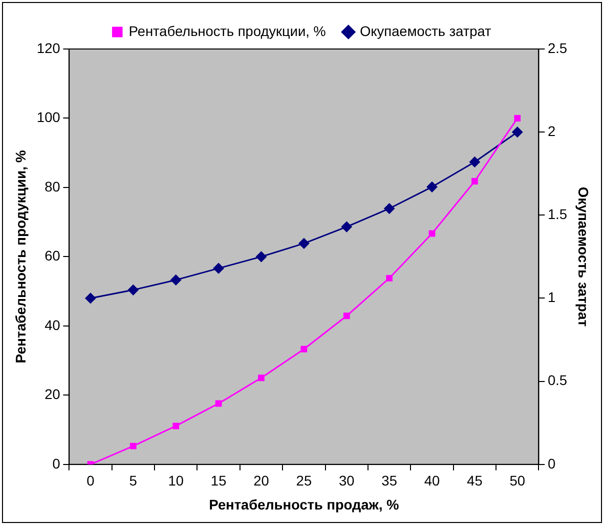 The height and width of the screenshot is (525, 604). What do you see at coordinates (558, 380) in the screenshot?
I see `y2-tick-label: 0.5` at bounding box center [558, 380].